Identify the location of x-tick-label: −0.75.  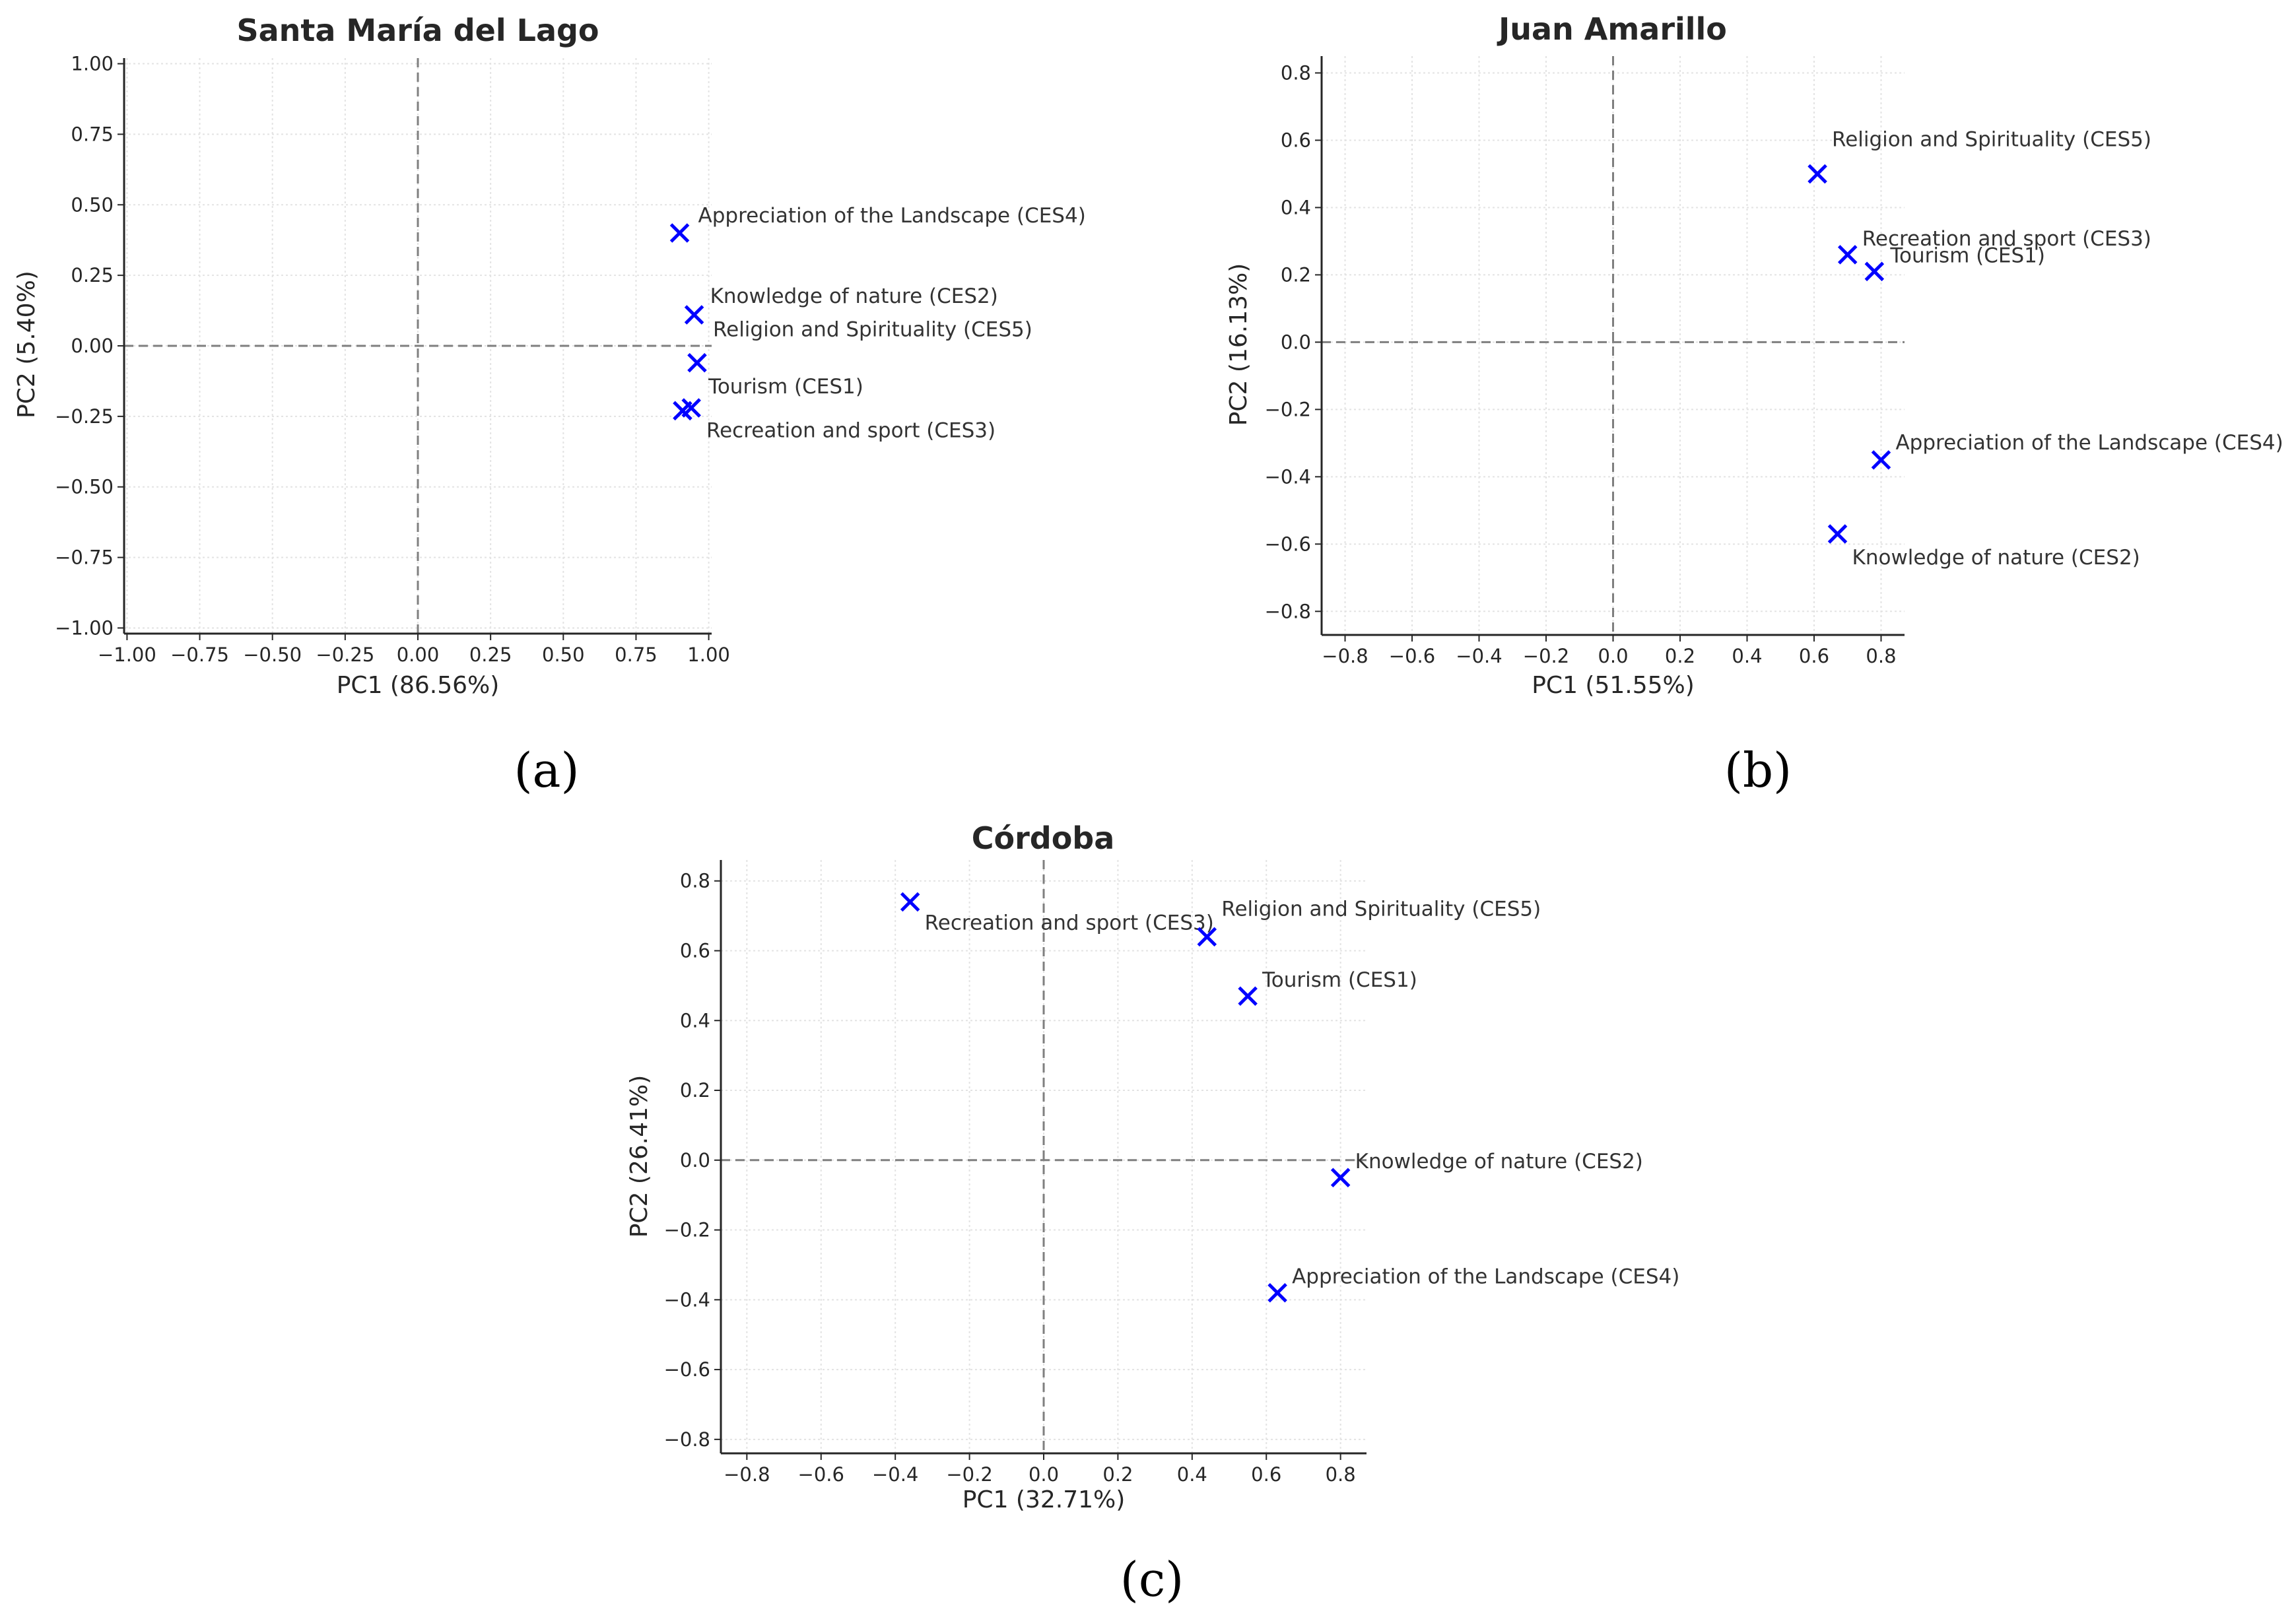
(199, 655).